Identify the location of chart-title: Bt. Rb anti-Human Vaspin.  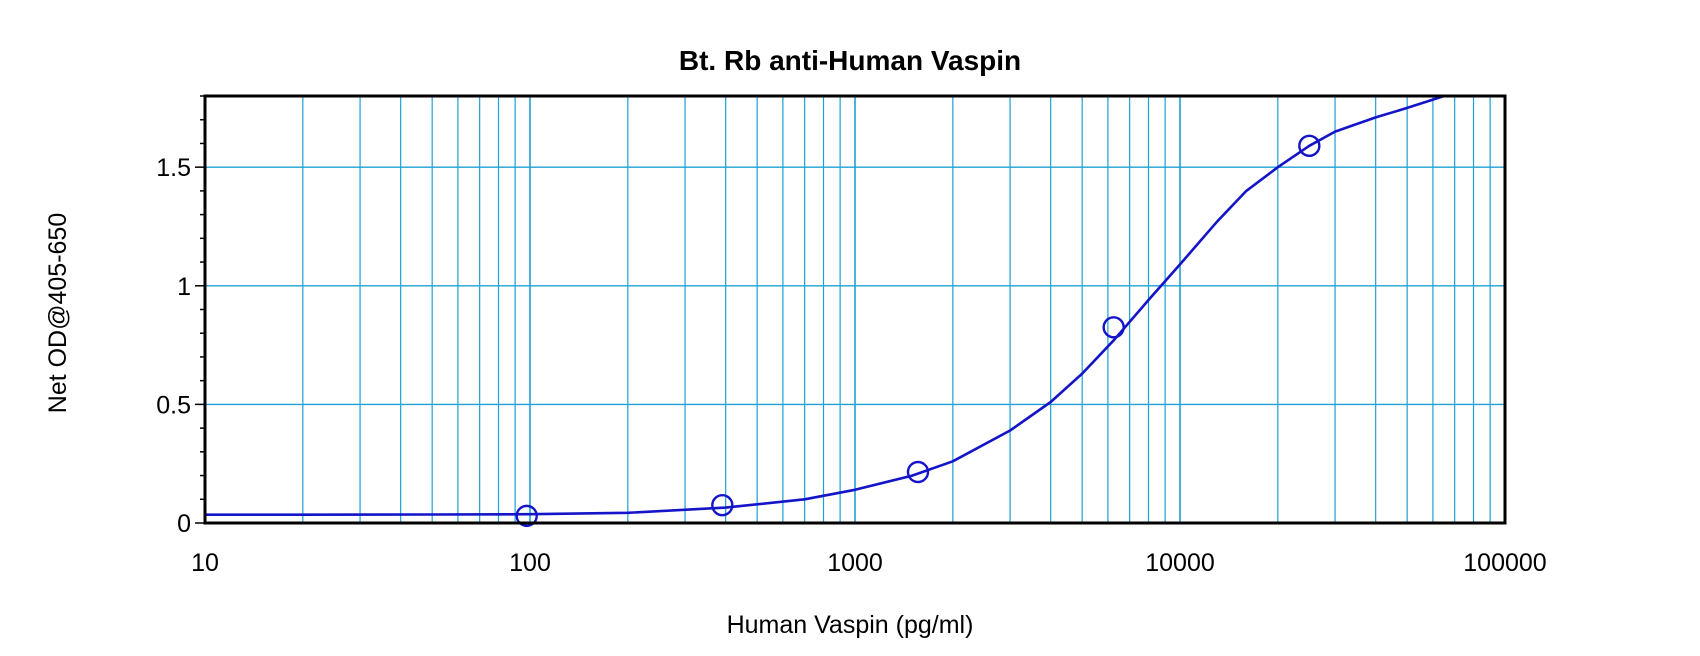
(850, 60).